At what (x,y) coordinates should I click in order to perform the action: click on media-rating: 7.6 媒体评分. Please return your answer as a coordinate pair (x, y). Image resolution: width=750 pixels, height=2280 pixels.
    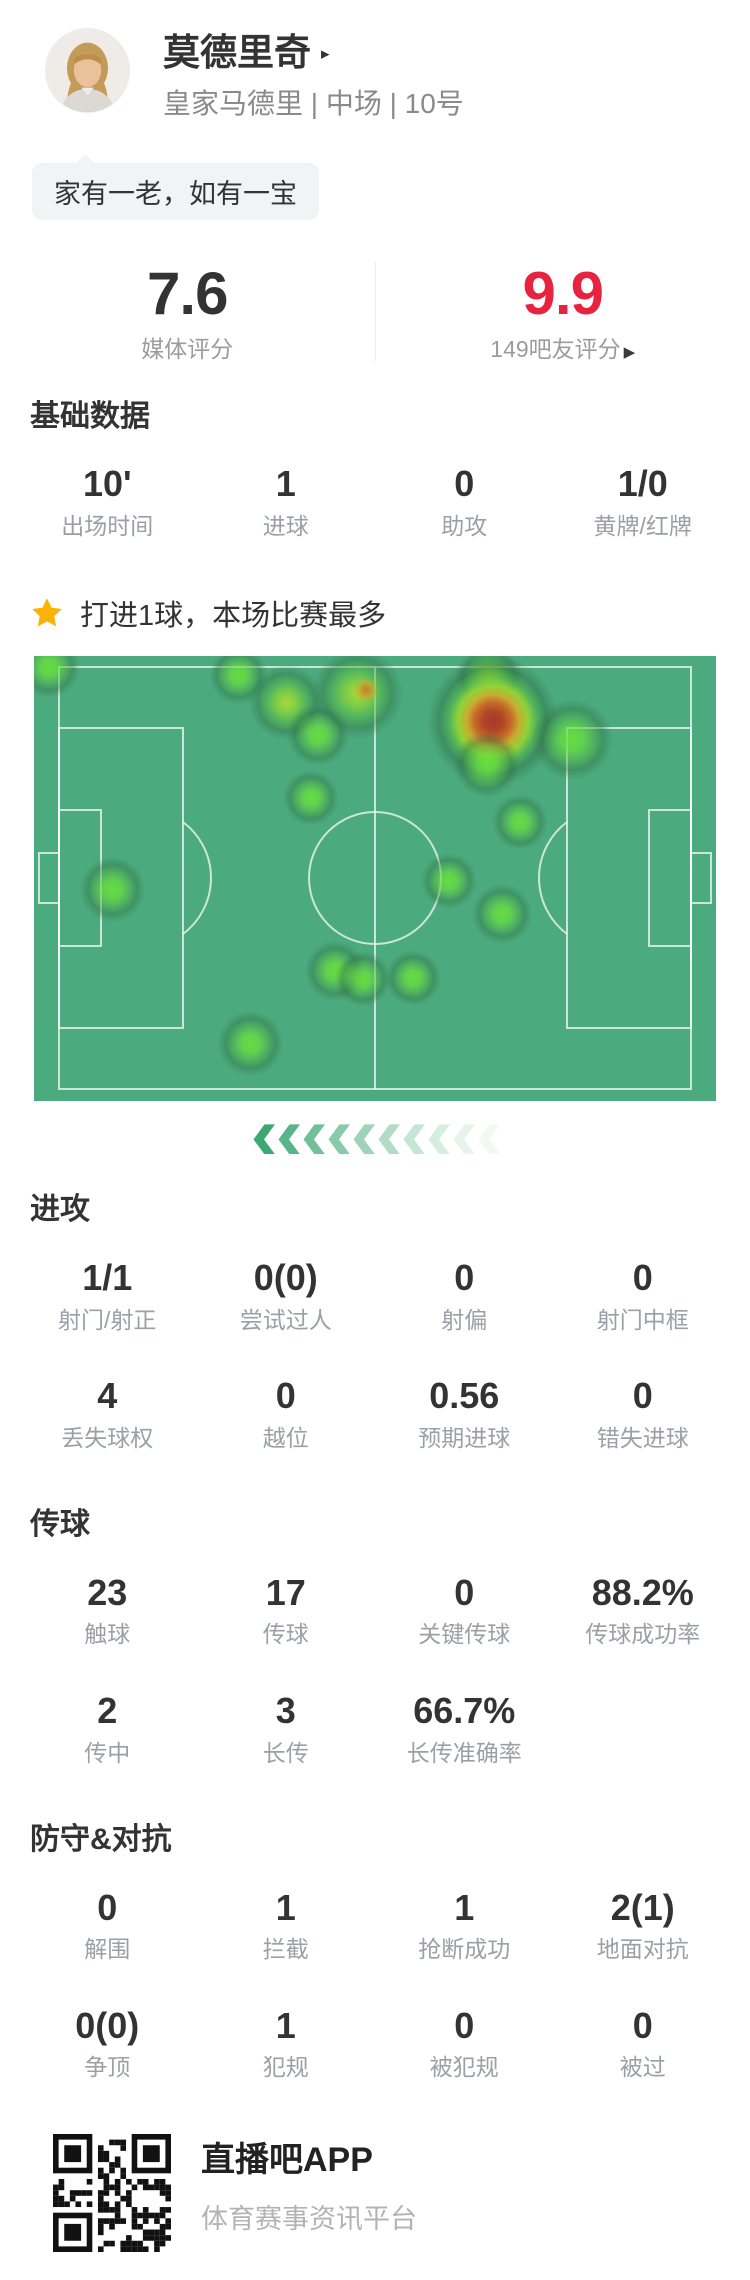
    Looking at the image, I should click on (188, 311).